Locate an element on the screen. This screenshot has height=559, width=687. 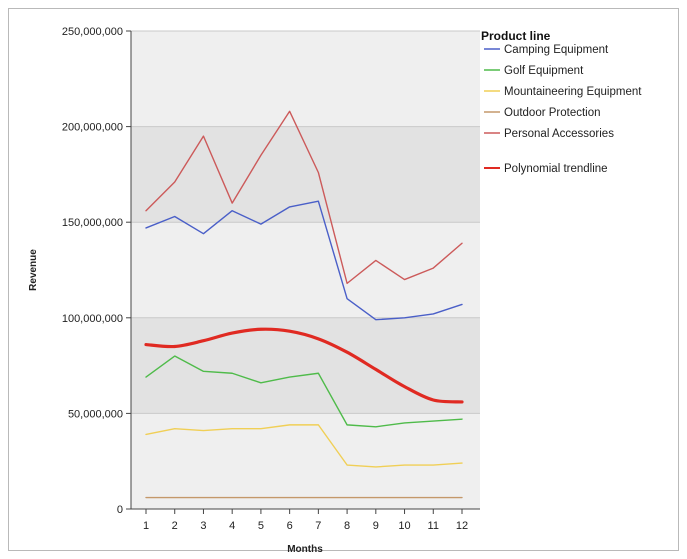
legend-title: Product line is located at coordinates (516, 36).